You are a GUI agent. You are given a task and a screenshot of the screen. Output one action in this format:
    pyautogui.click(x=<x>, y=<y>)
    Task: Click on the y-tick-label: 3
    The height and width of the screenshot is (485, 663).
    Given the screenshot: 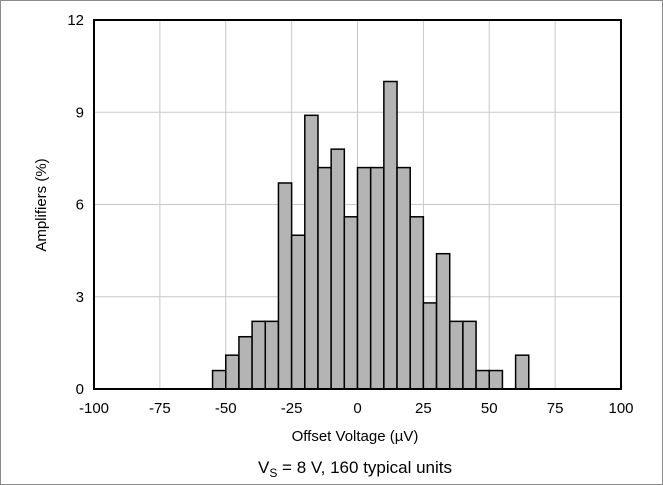 What is the action you would take?
    pyautogui.click(x=80, y=297)
    